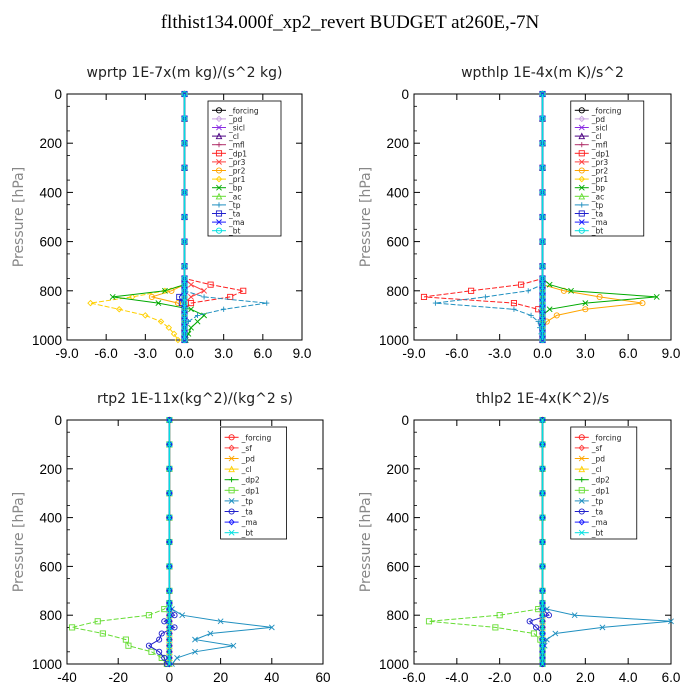  What do you see at coordinates (233, 136) in the screenshot?
I see `legend-label-cl: _cl` at bounding box center [233, 136].